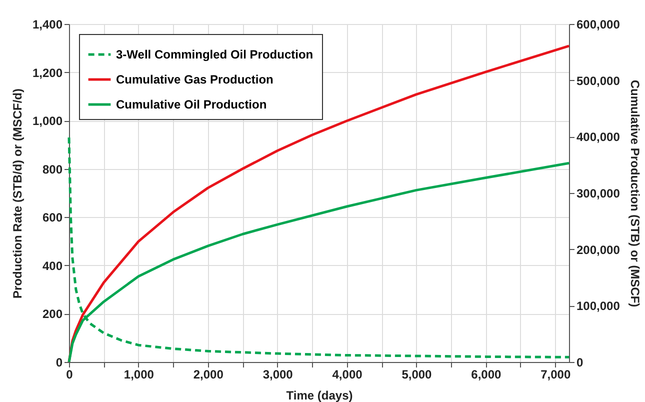 This screenshot has height=402, width=645. Describe the element at coordinates (278, 375) in the screenshot. I see `x-tick-label: 3,000` at that location.